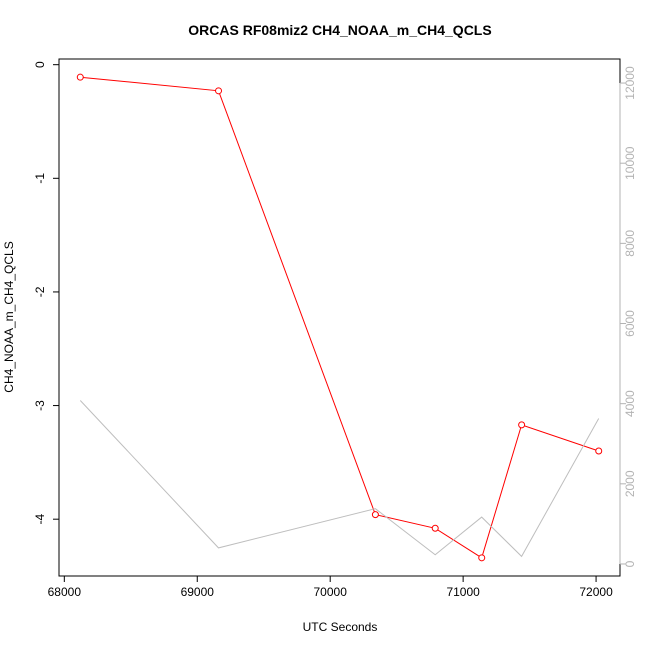 The height and width of the screenshot is (650, 650). What do you see at coordinates (630, 163) in the screenshot?
I see `right-tick-label: 10000` at bounding box center [630, 163].